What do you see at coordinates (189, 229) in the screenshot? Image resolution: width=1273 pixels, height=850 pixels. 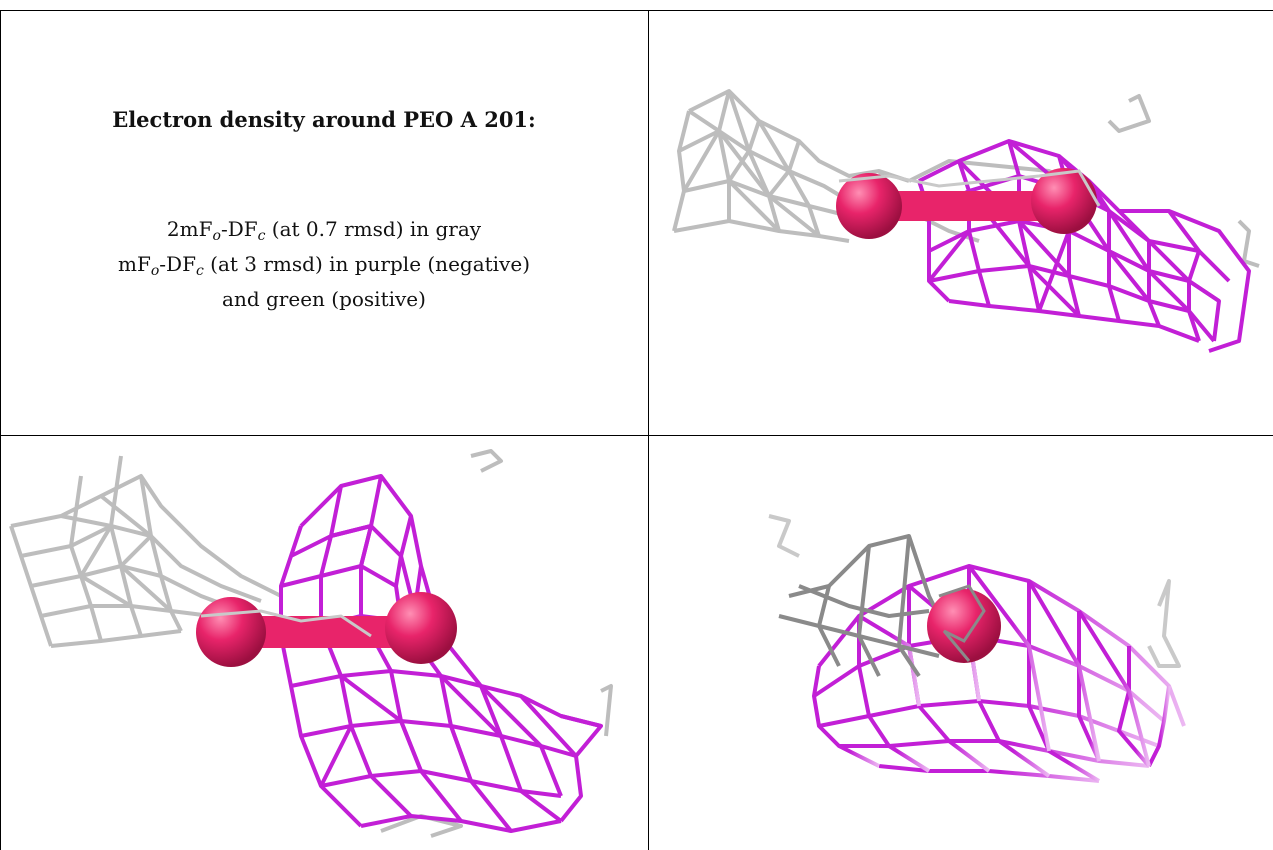 I see `caption-line-1-pre: 2mF` at bounding box center [189, 229].